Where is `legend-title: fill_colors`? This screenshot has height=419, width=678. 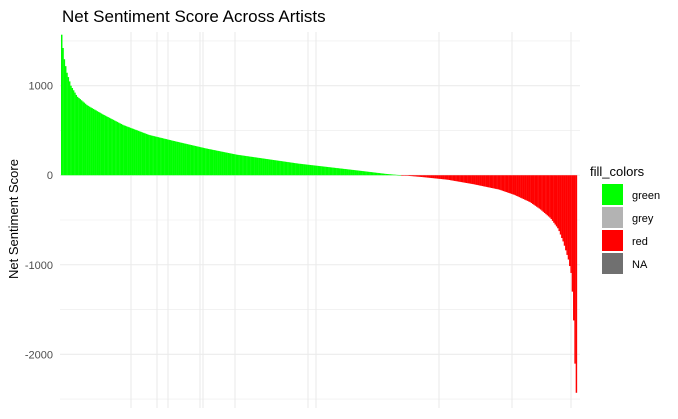
legend-title: fill_colors is located at coordinates (617, 171).